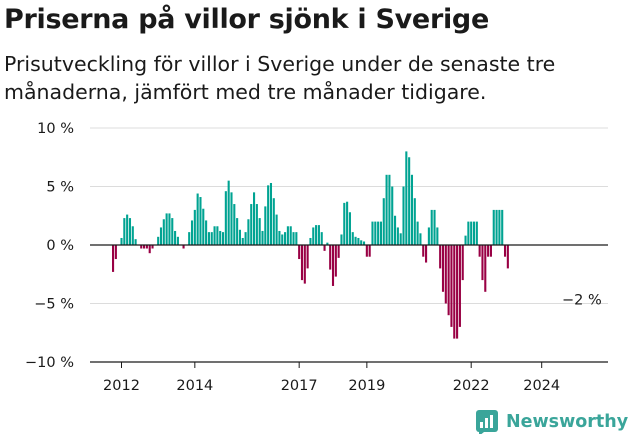 The image size is (631, 439). What do you see at coordinates (60, 188) in the screenshot?
I see `y-tick-label: 5 %` at bounding box center [60, 188].